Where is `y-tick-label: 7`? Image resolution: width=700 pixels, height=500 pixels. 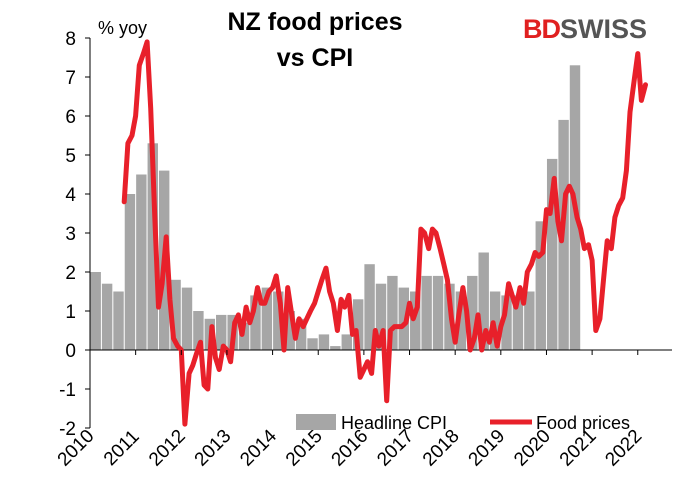 y-tick-label: 7 is located at coordinates (70, 78).